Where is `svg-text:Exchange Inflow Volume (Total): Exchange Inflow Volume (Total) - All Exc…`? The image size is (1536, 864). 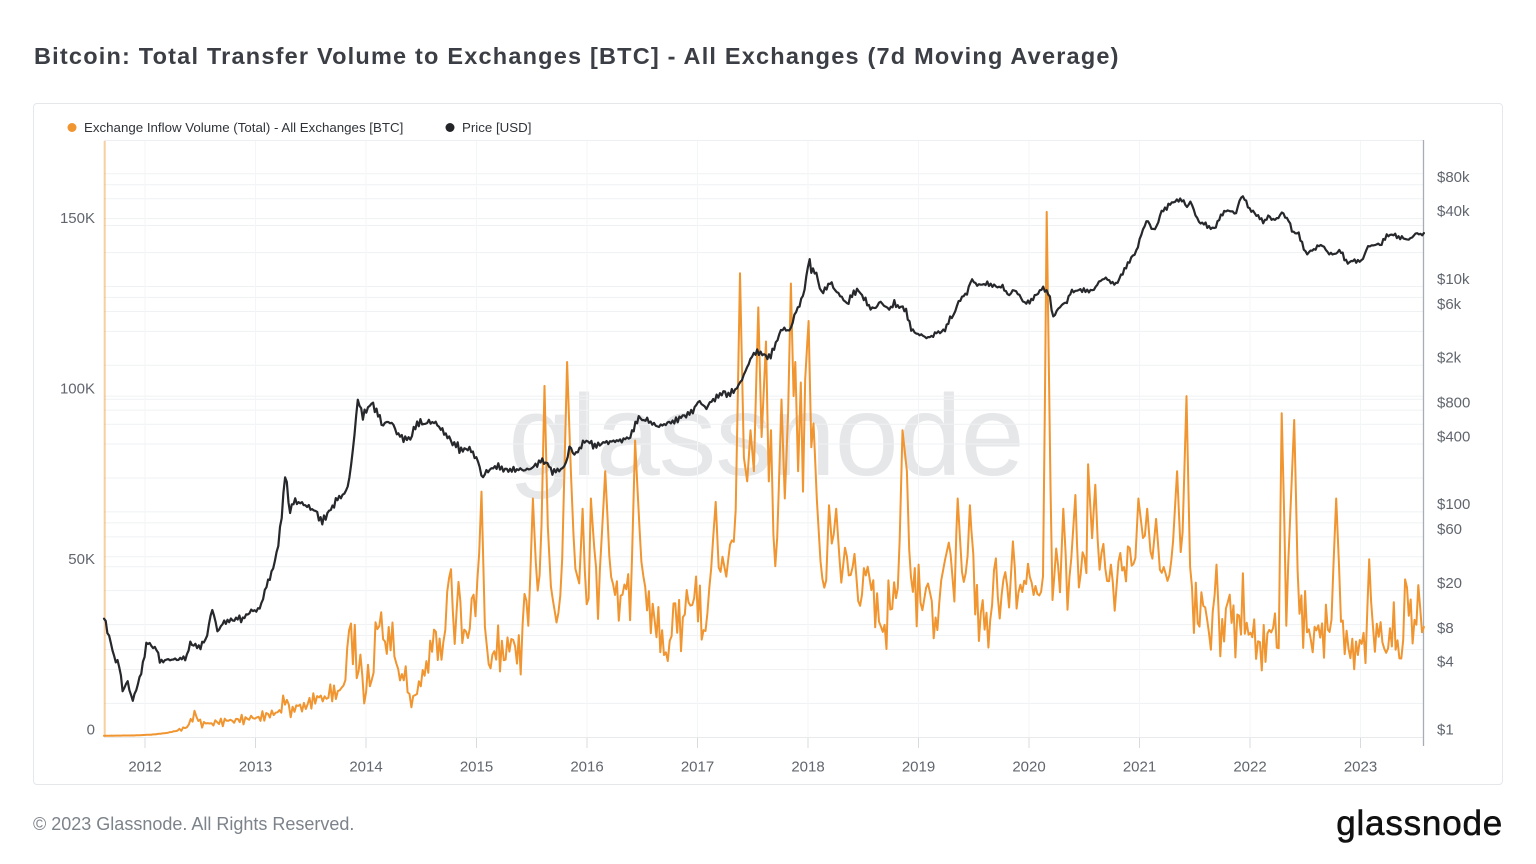 svg-text:Exchange Inflow Volume (Total): Exchange Inflow Volume (Total) - All Exc… is located at coordinates (243, 127).